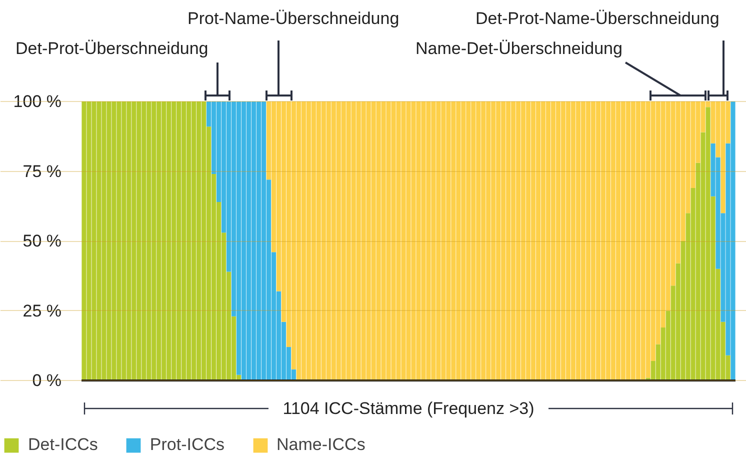 This screenshot has width=746, height=457. I want to click on legend-label: Name-ICCs, so click(321, 445).